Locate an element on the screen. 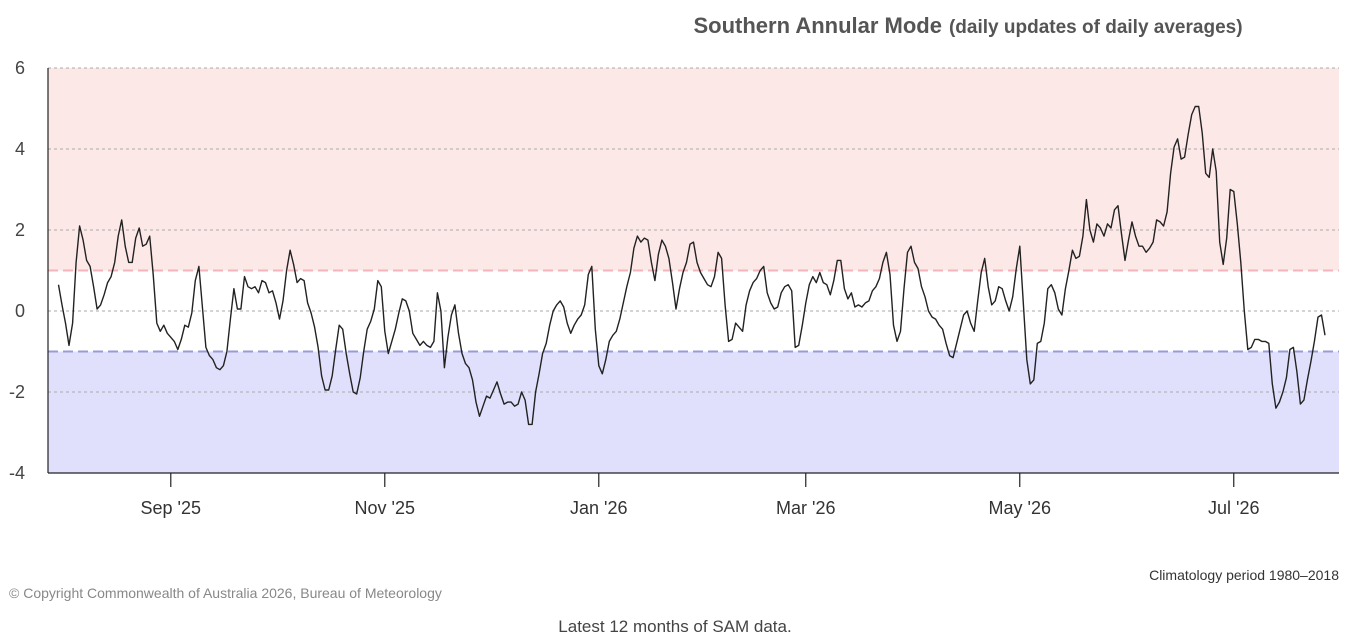 The height and width of the screenshot is (643, 1351). x-tick-label: Nov '25 is located at coordinates (385, 508).